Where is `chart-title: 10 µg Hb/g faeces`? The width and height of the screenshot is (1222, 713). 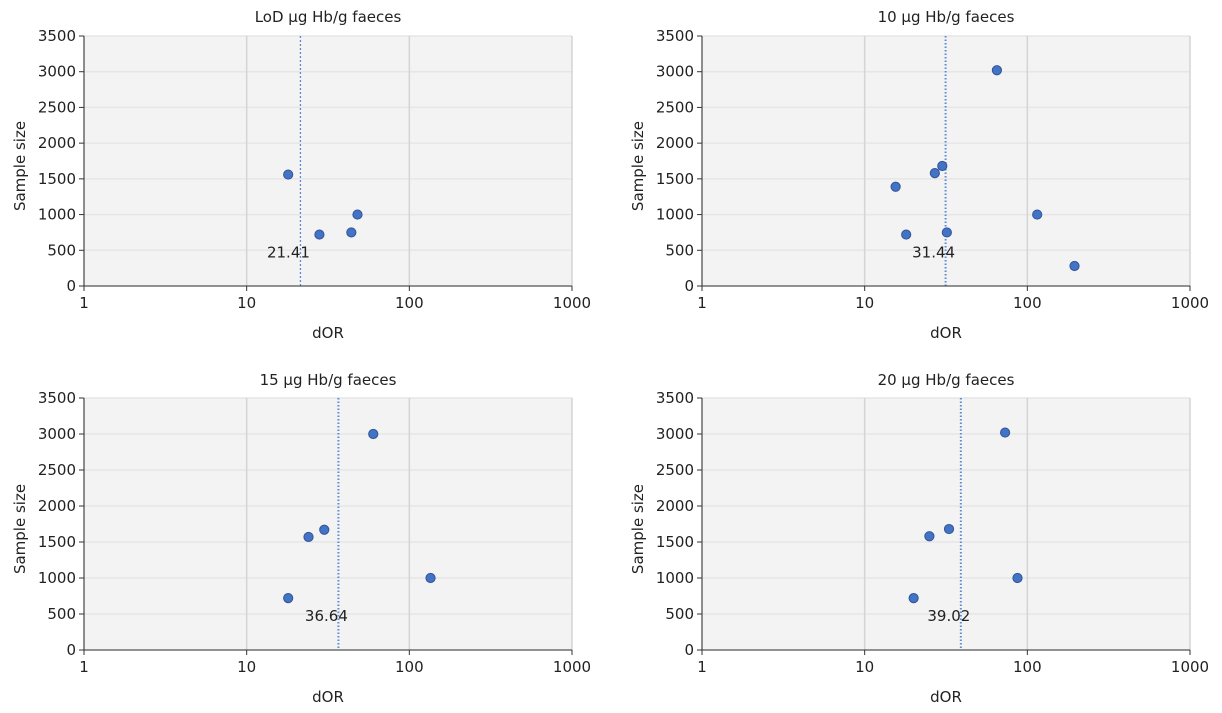
chart-title: 10 µg Hb/g faeces is located at coordinates (946, 17).